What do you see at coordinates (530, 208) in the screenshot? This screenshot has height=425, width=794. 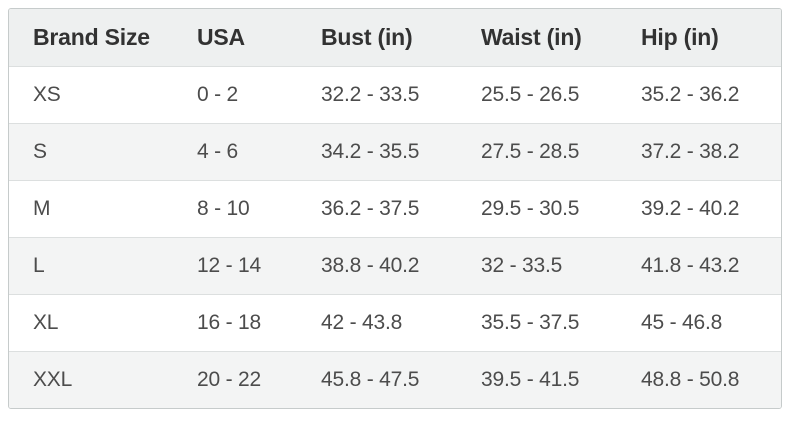 I see `cell-waist-range: 29.5 - 30.5` at bounding box center [530, 208].